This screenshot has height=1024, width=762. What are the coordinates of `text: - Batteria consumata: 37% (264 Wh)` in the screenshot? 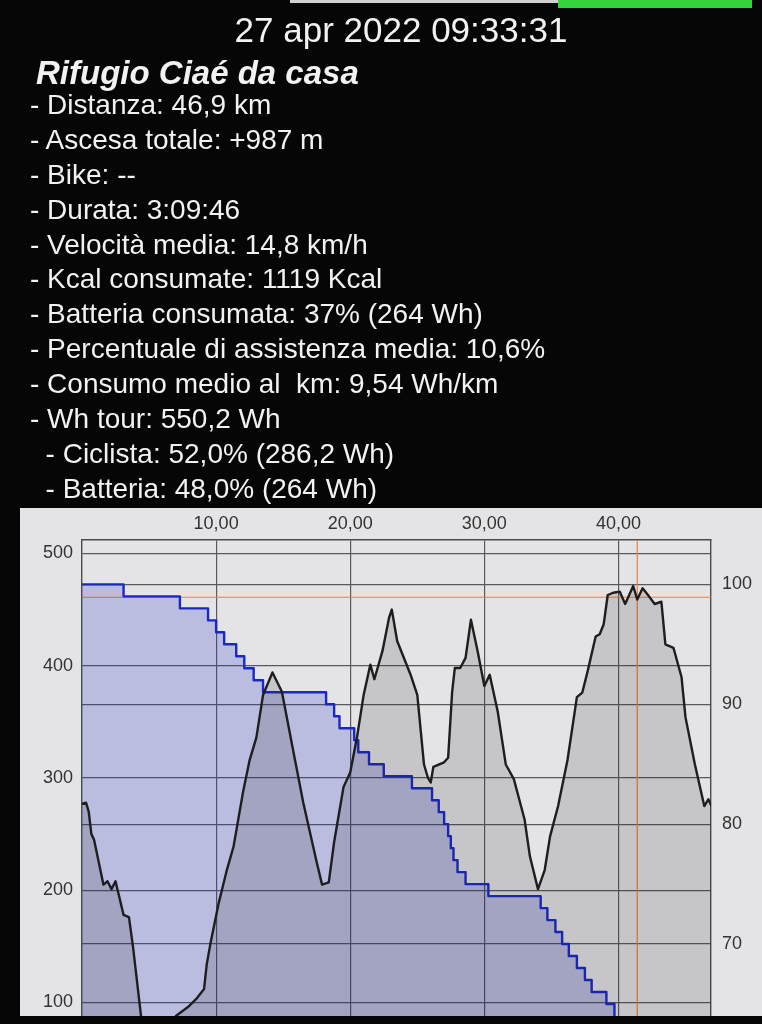 It's located at (257, 314).